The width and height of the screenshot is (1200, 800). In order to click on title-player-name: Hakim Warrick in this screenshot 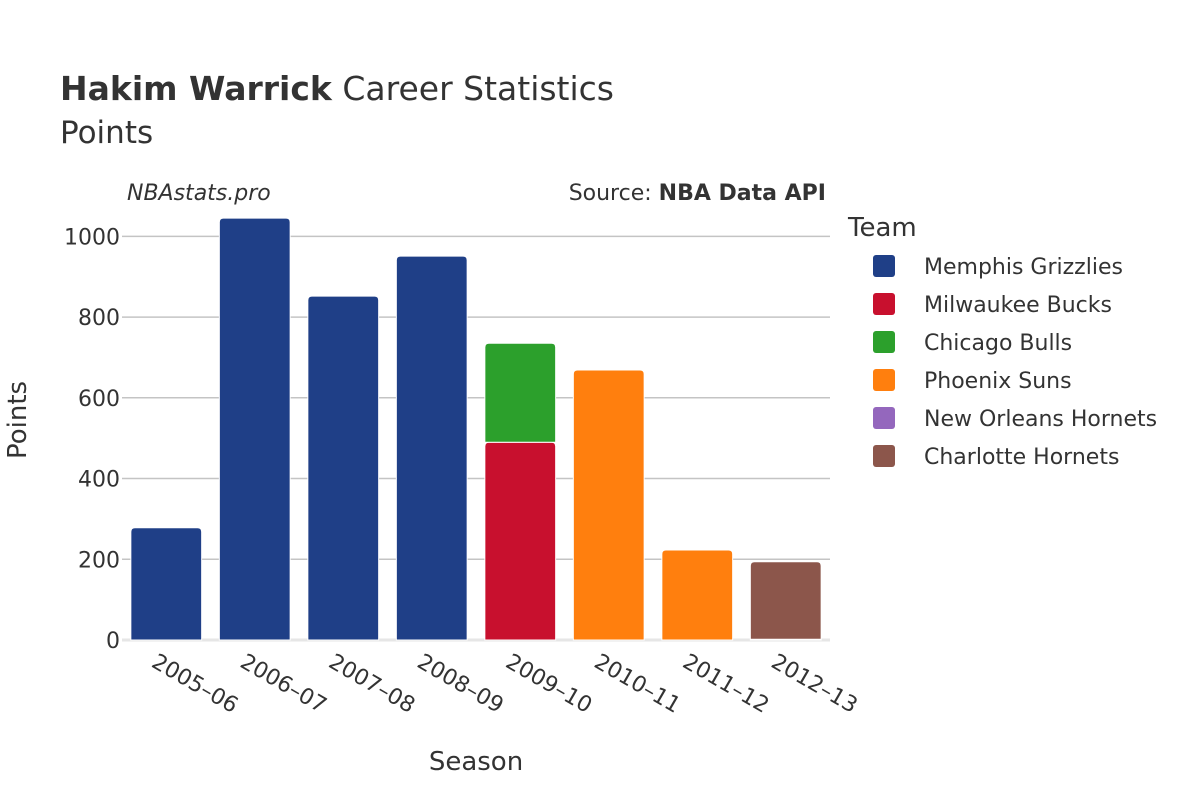, I will do `click(196, 88)`.